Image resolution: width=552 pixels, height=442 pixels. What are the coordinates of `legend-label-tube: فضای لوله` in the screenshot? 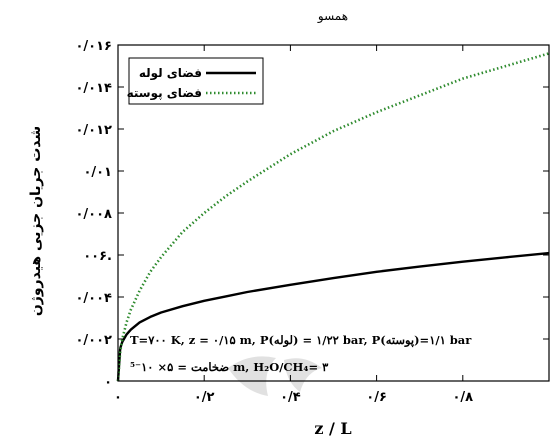 It's located at (170, 73).